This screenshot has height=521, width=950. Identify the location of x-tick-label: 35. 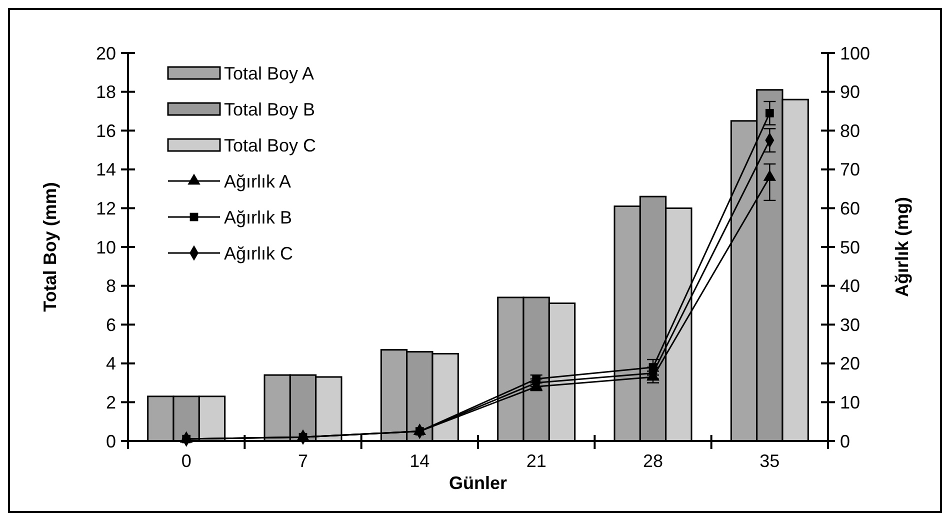
(770, 461).